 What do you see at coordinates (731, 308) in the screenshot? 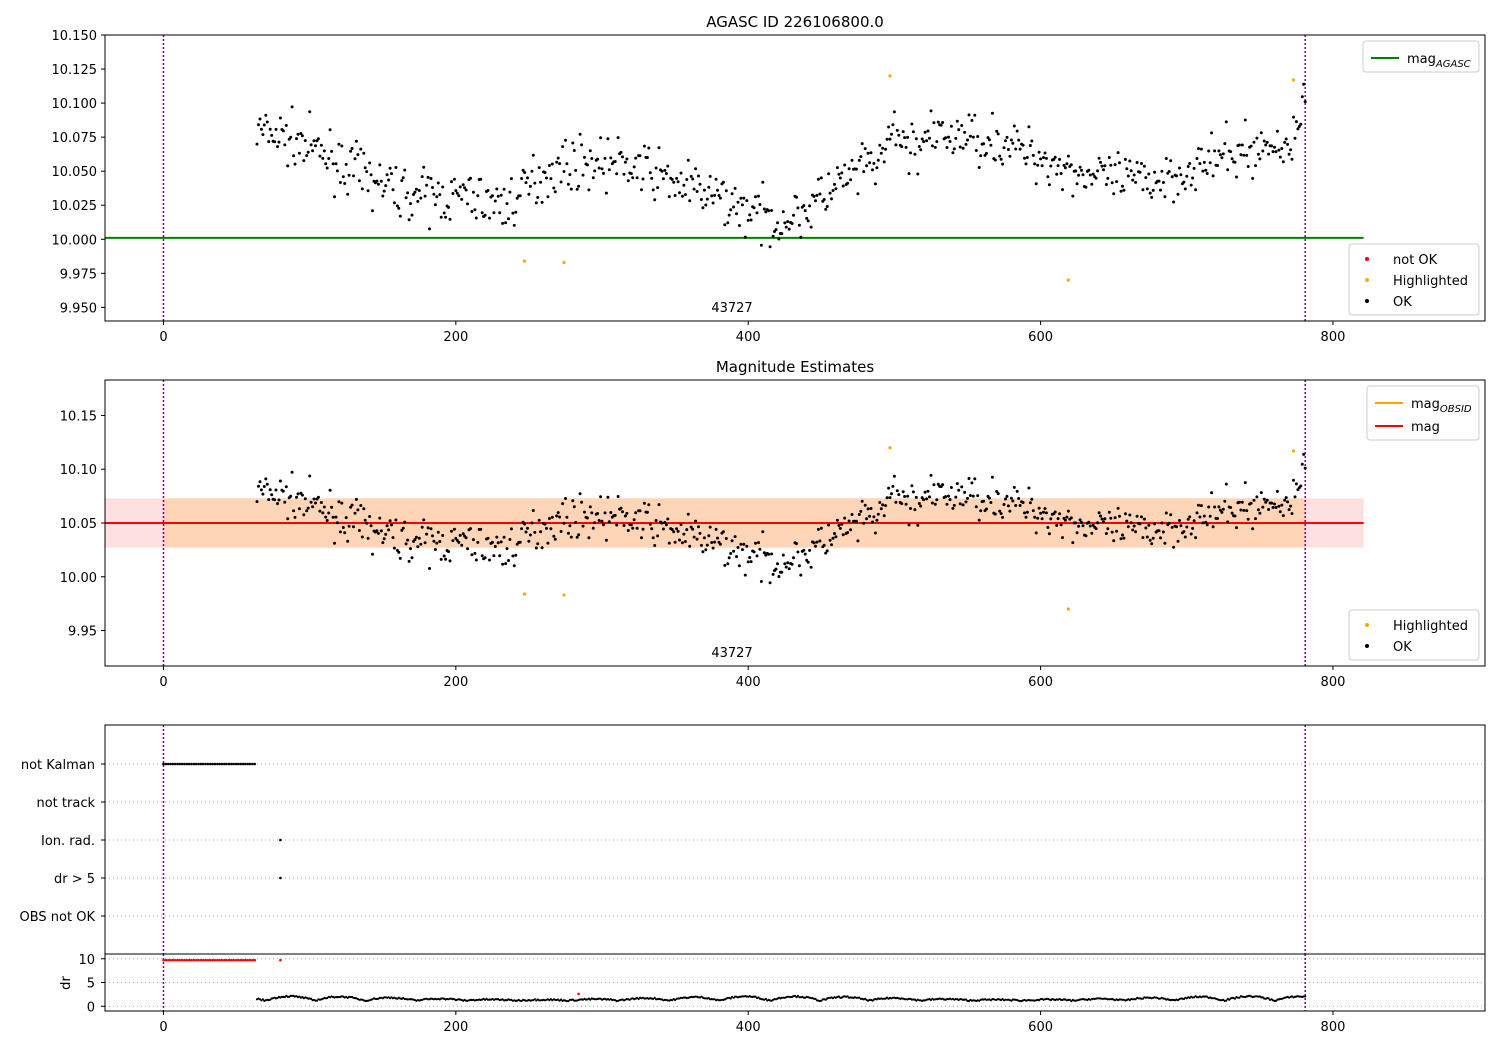
I see `panel-agasc-annotation: 43727` at bounding box center [731, 308].